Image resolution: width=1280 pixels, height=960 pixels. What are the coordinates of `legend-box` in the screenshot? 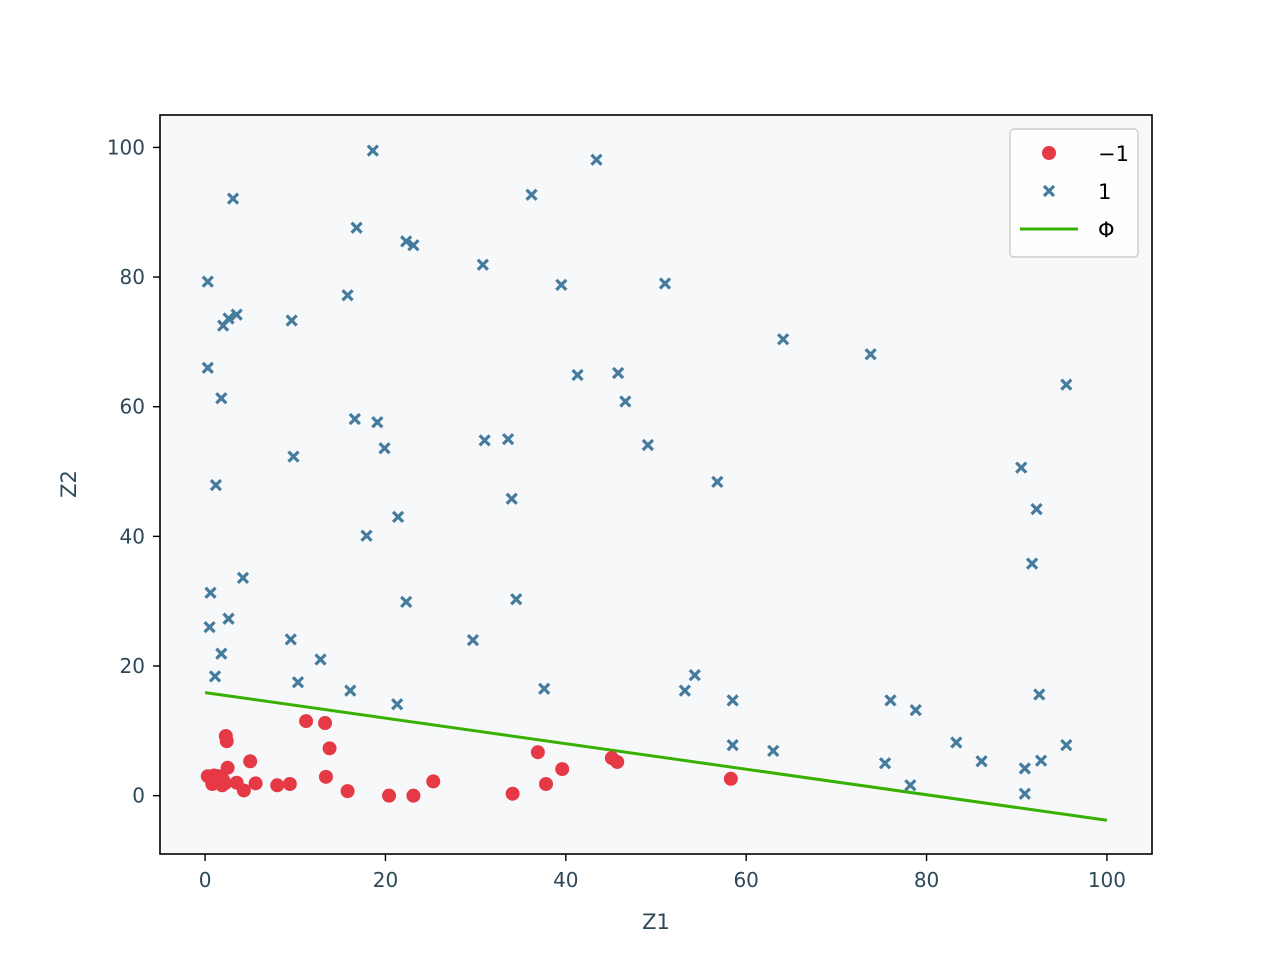 It's located at (1074, 193).